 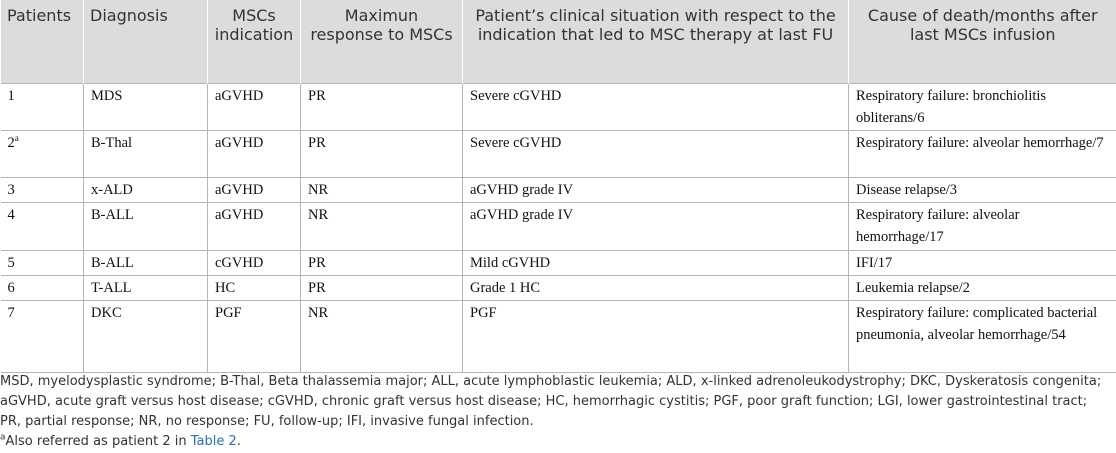 What do you see at coordinates (510, 263) in the screenshot?
I see `cell-text: Mild cGVHD` at bounding box center [510, 263].